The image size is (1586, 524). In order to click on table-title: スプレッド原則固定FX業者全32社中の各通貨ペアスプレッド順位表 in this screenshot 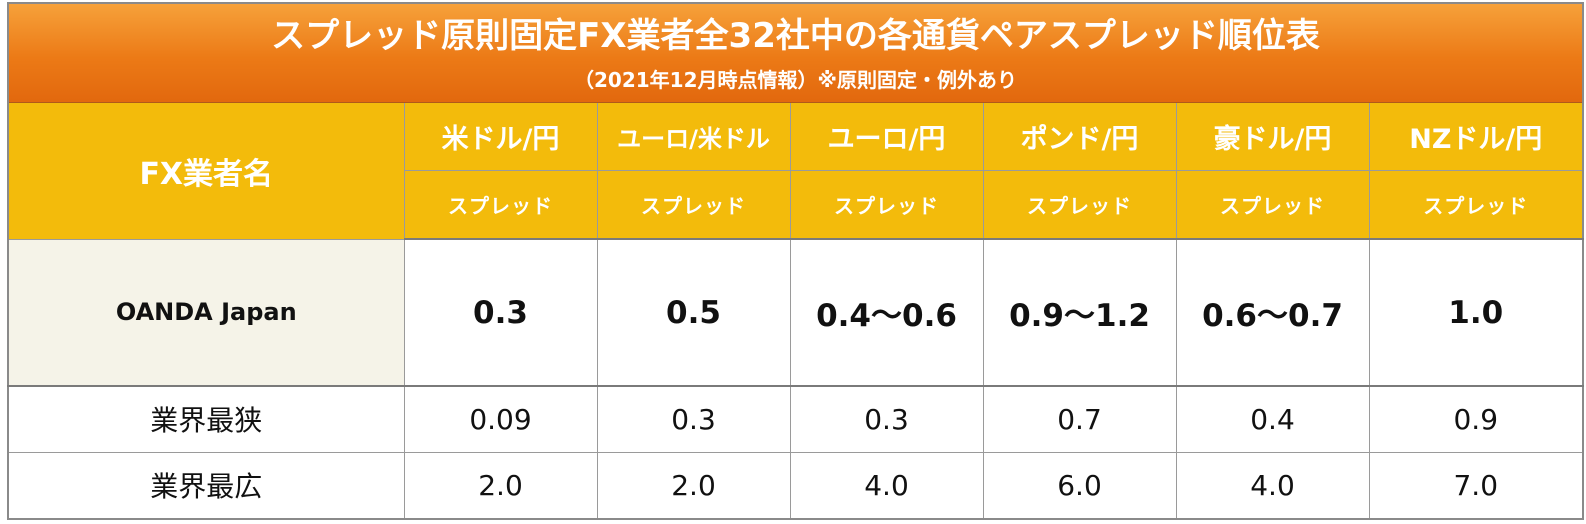, I will do `click(795, 35)`.